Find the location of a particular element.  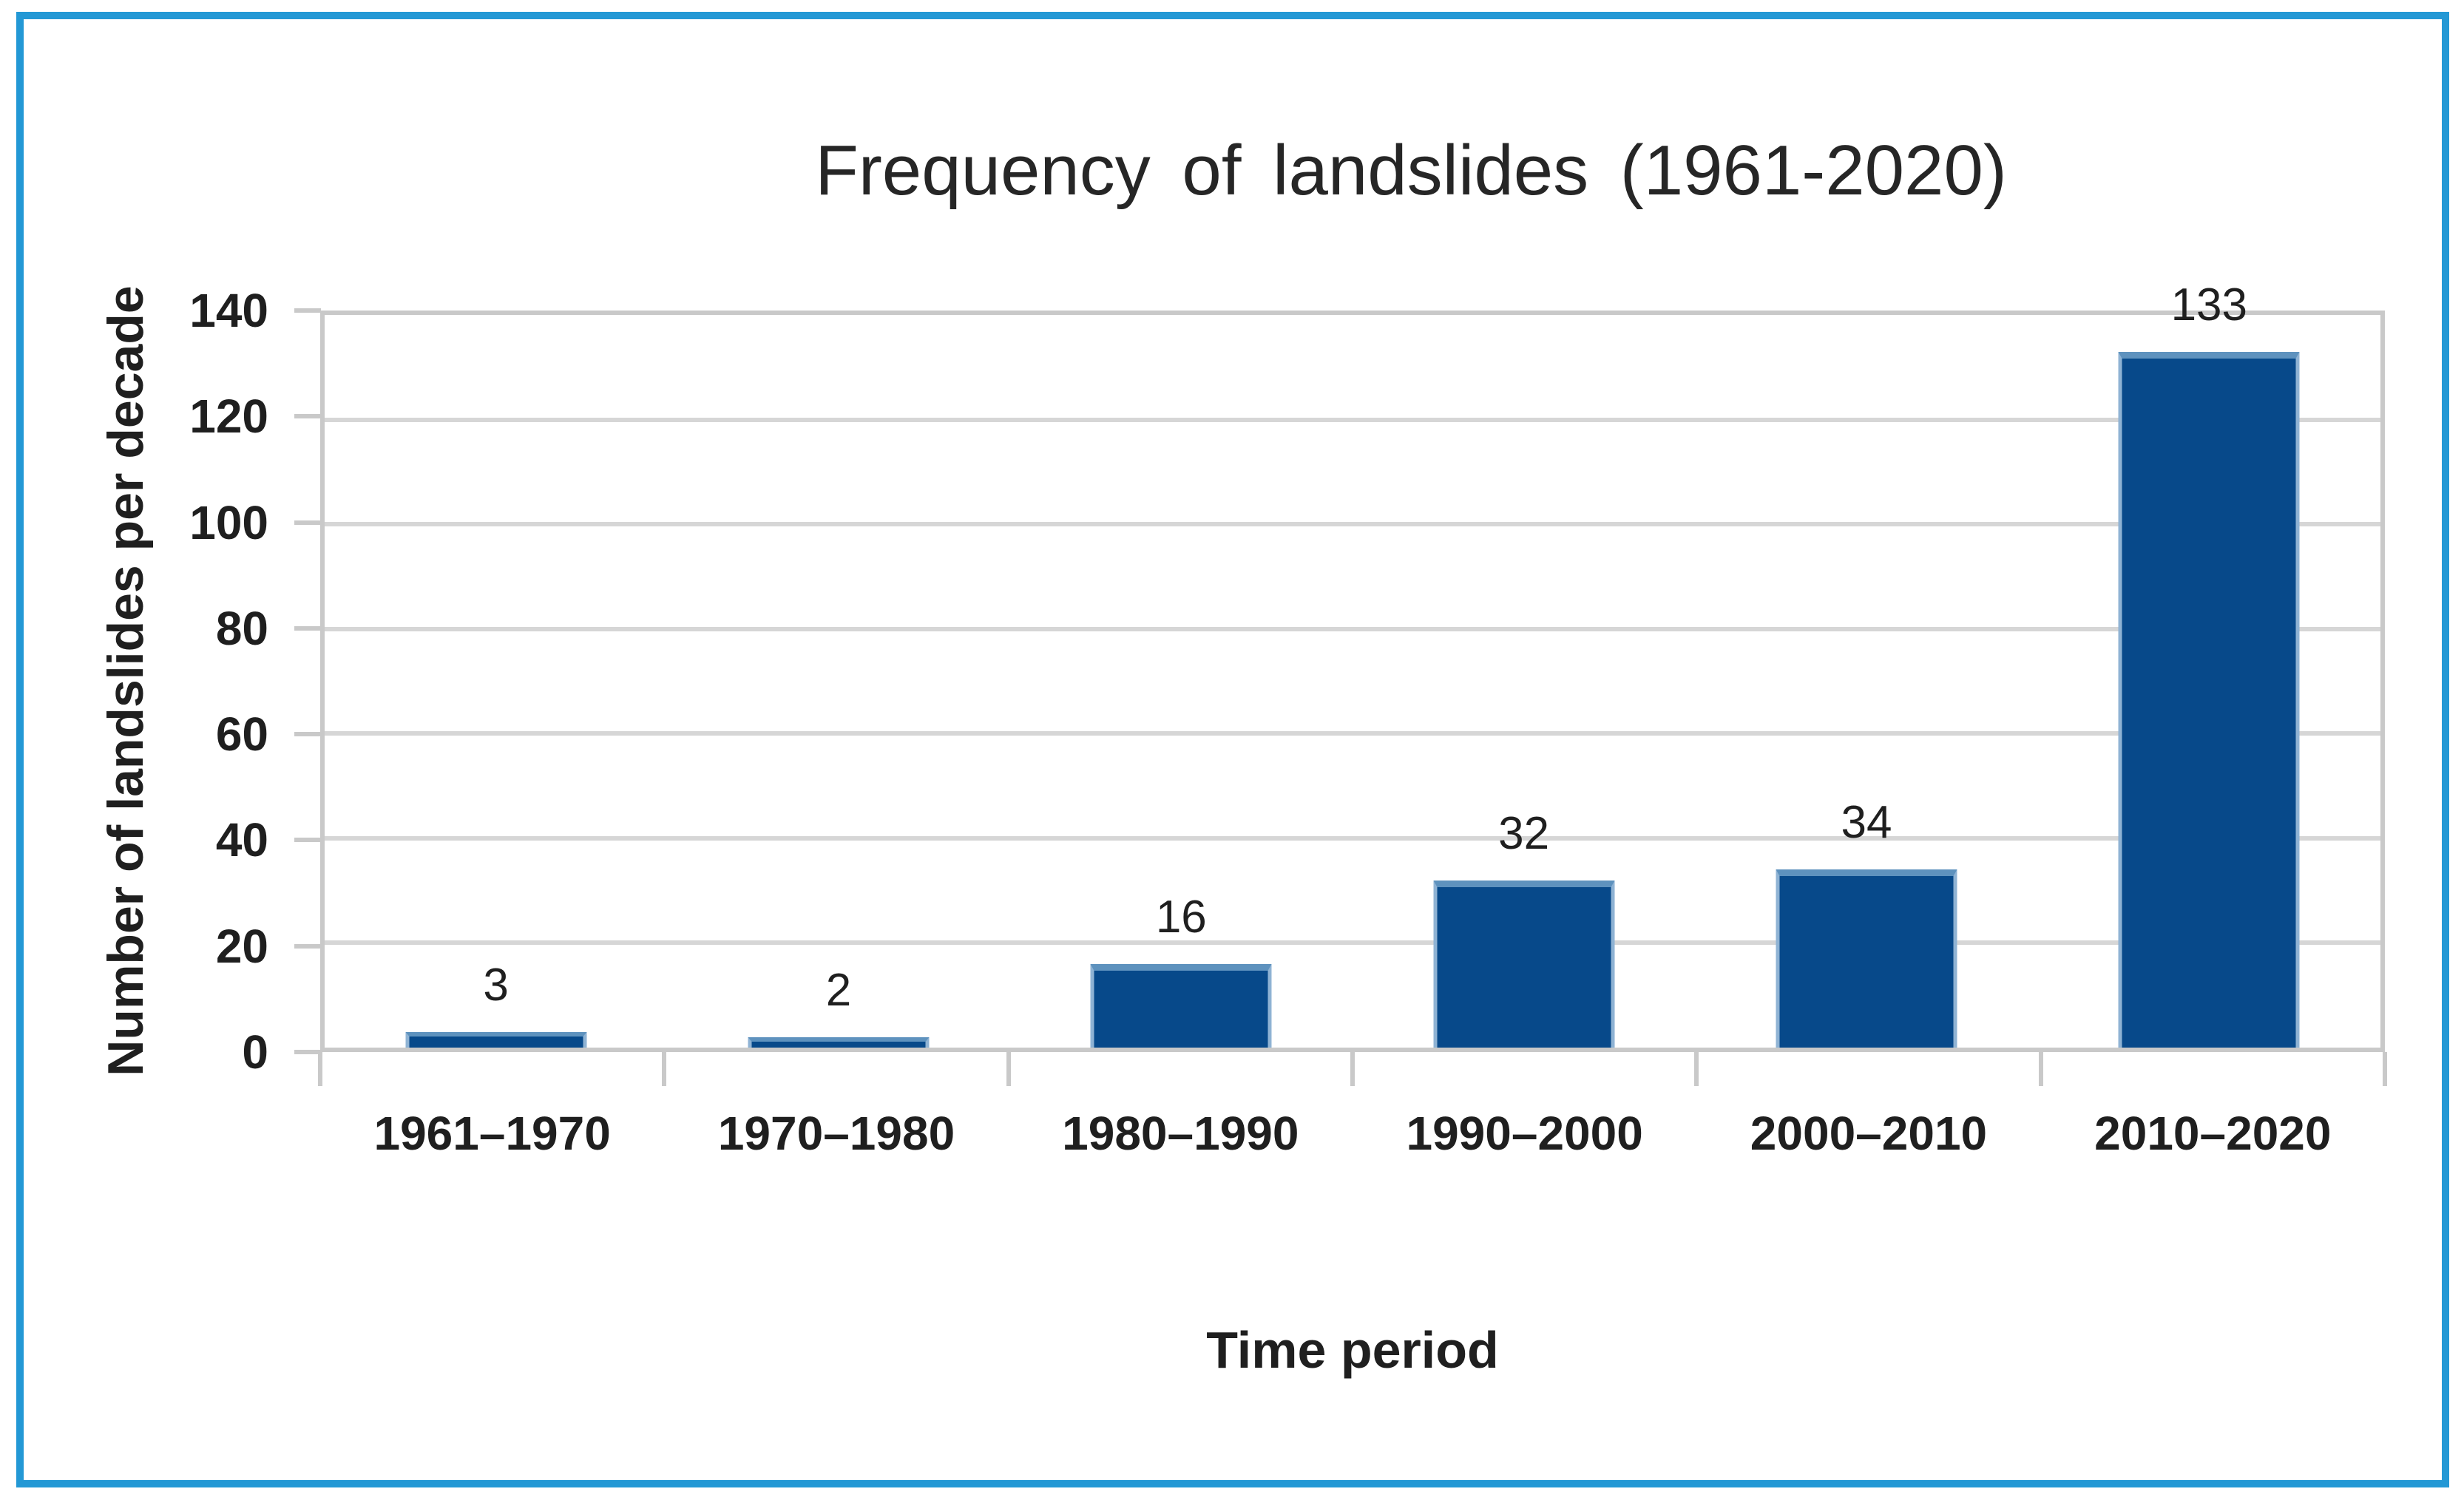

y-tick-label: 100 is located at coordinates (229, 522).